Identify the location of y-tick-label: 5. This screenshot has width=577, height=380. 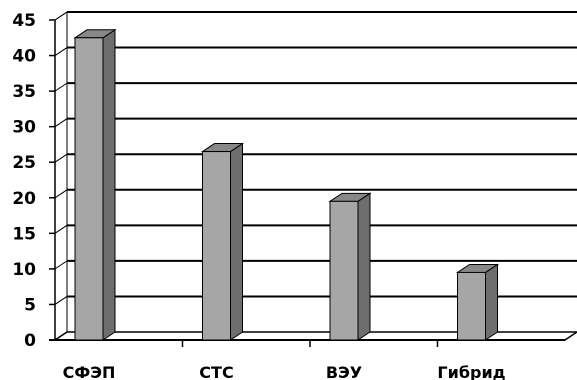
(30, 305).